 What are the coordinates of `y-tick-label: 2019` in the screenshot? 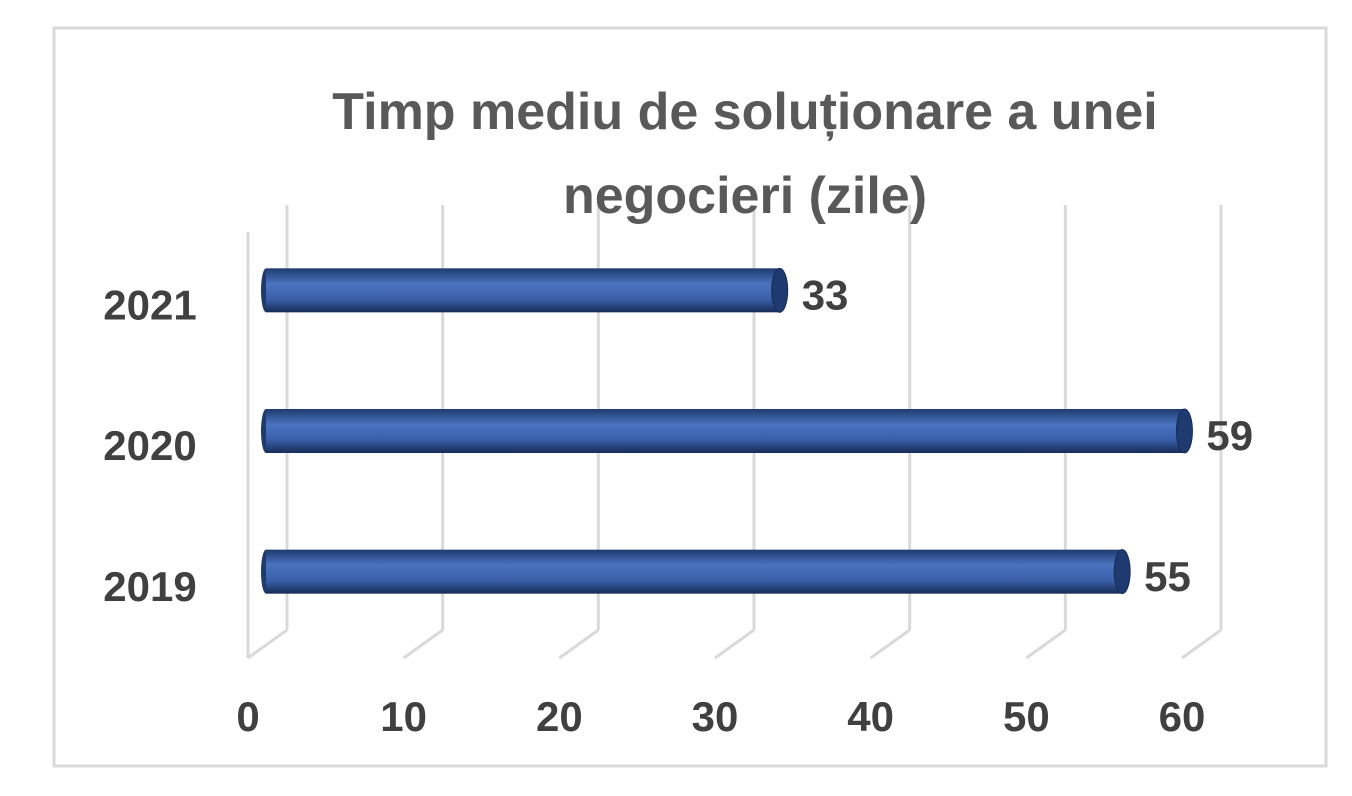 It's located at (149, 586).